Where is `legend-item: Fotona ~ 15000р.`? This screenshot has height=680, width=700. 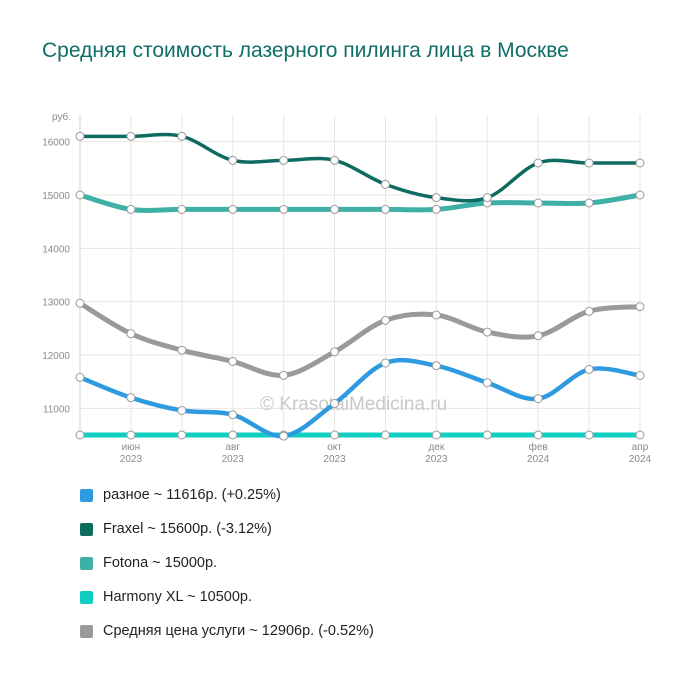 legend-item: Fotona ~ 15000р. is located at coordinates (227, 563).